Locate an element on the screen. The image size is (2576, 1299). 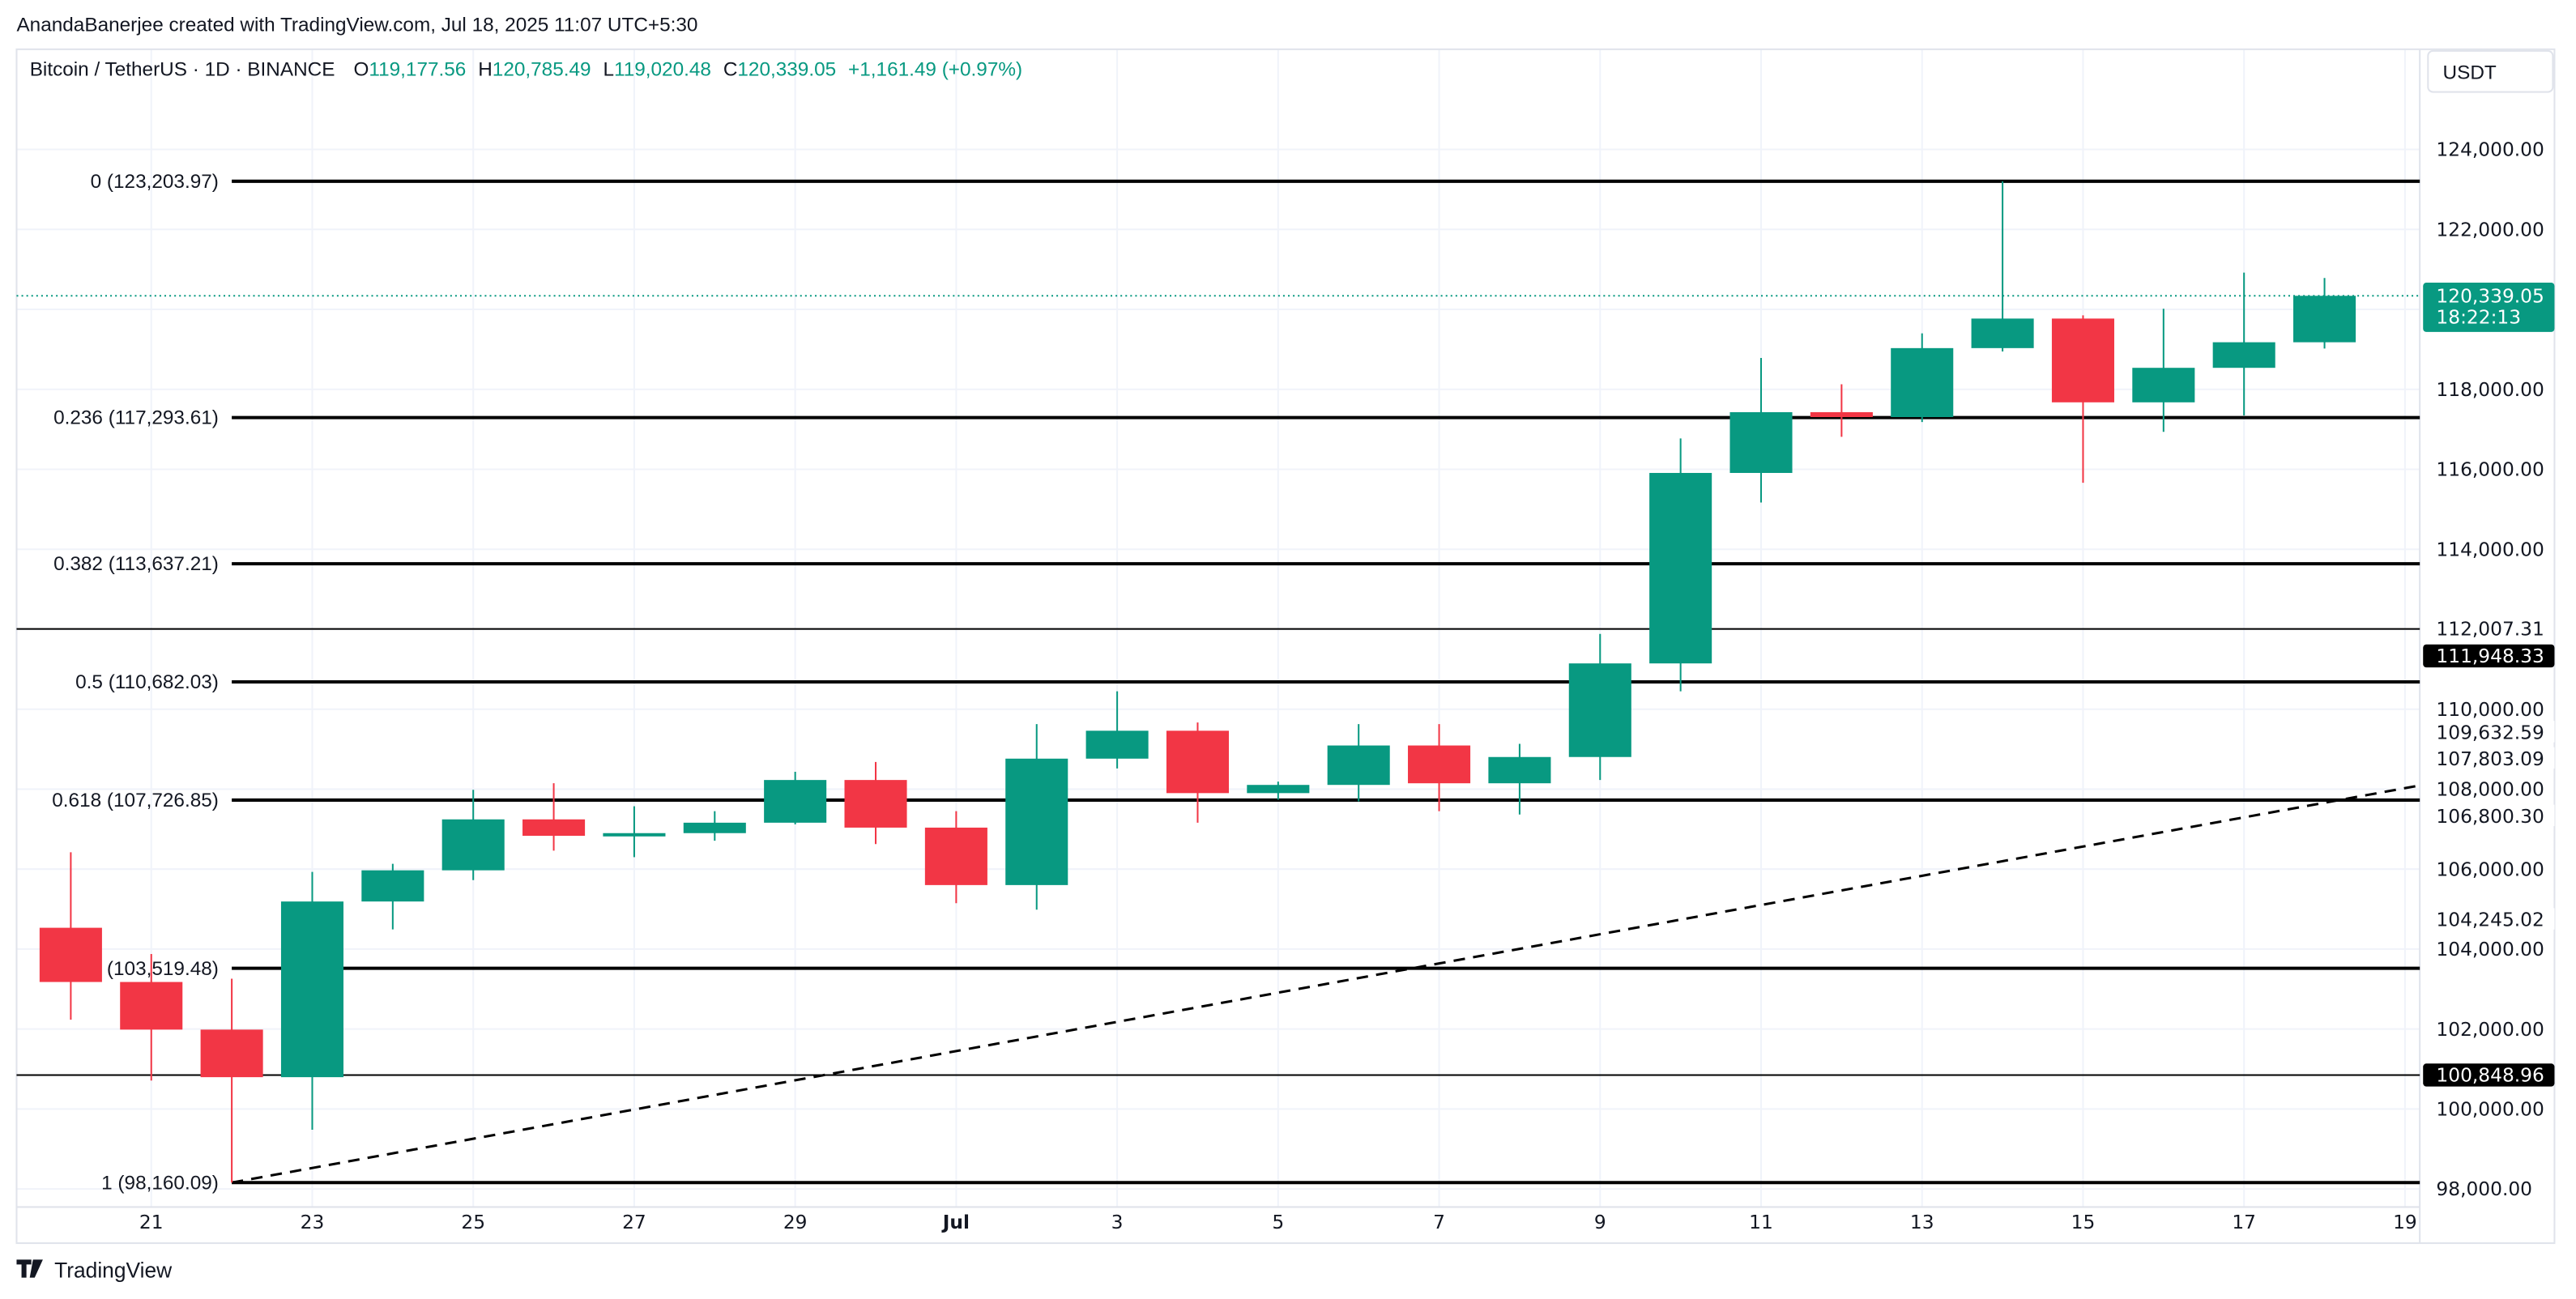
y-tick-label: 110,000.00 is located at coordinates (2490, 710).